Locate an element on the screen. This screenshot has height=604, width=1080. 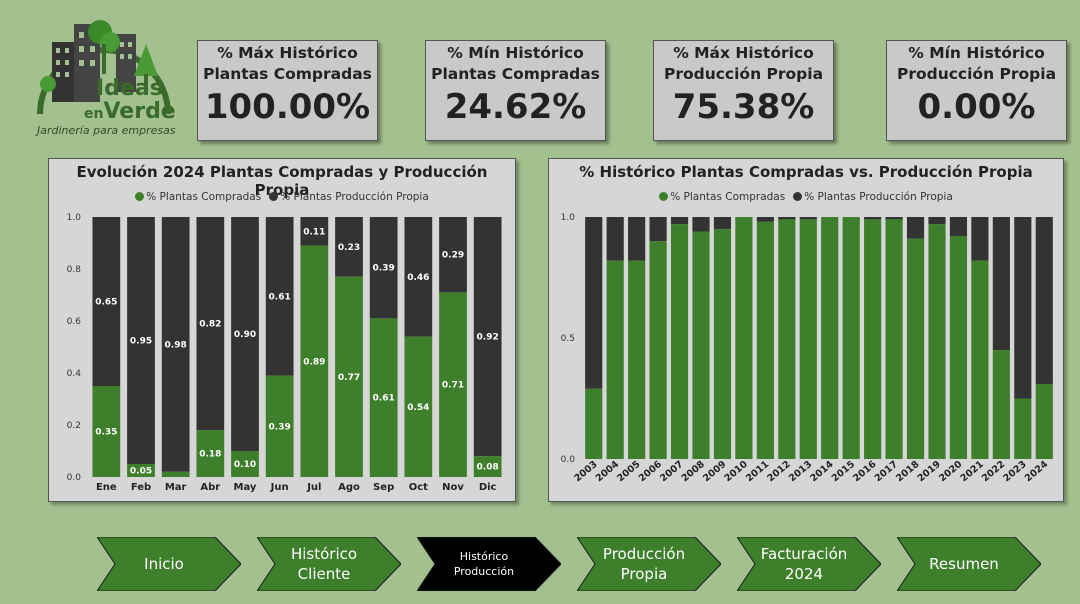
data-label-produccion: 0.23 is located at coordinates (349, 248).